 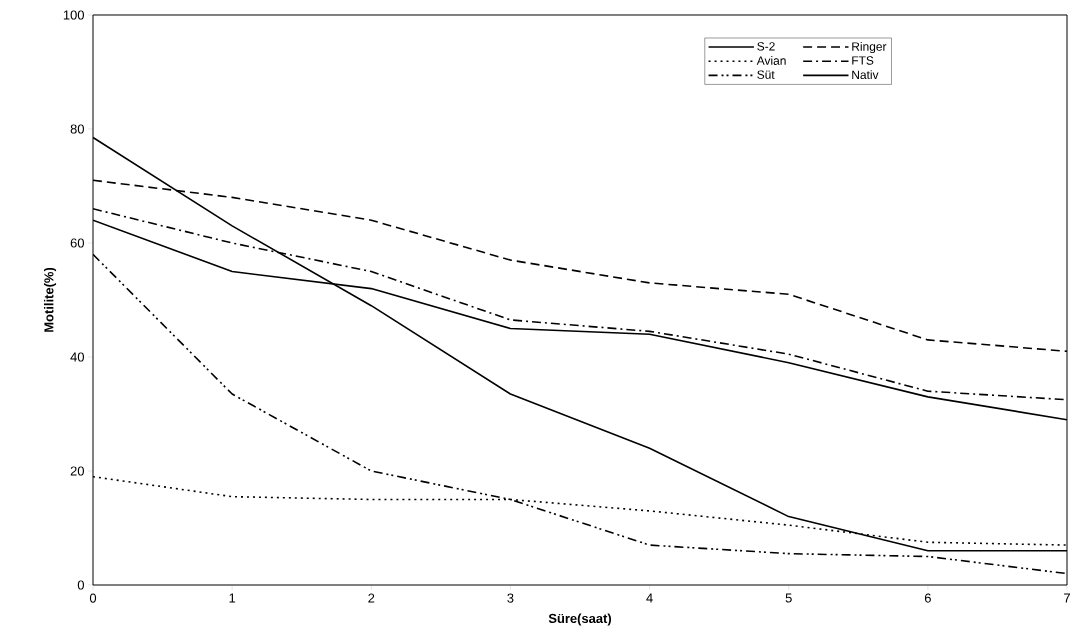 I want to click on legend-label: FTS, so click(x=863, y=60).